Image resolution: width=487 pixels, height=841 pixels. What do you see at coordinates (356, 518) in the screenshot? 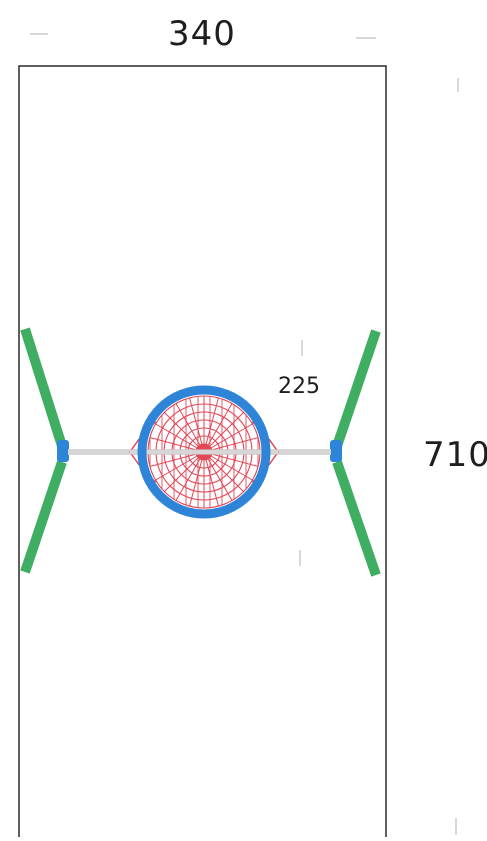
I see `right-arm-lower` at bounding box center [356, 518].